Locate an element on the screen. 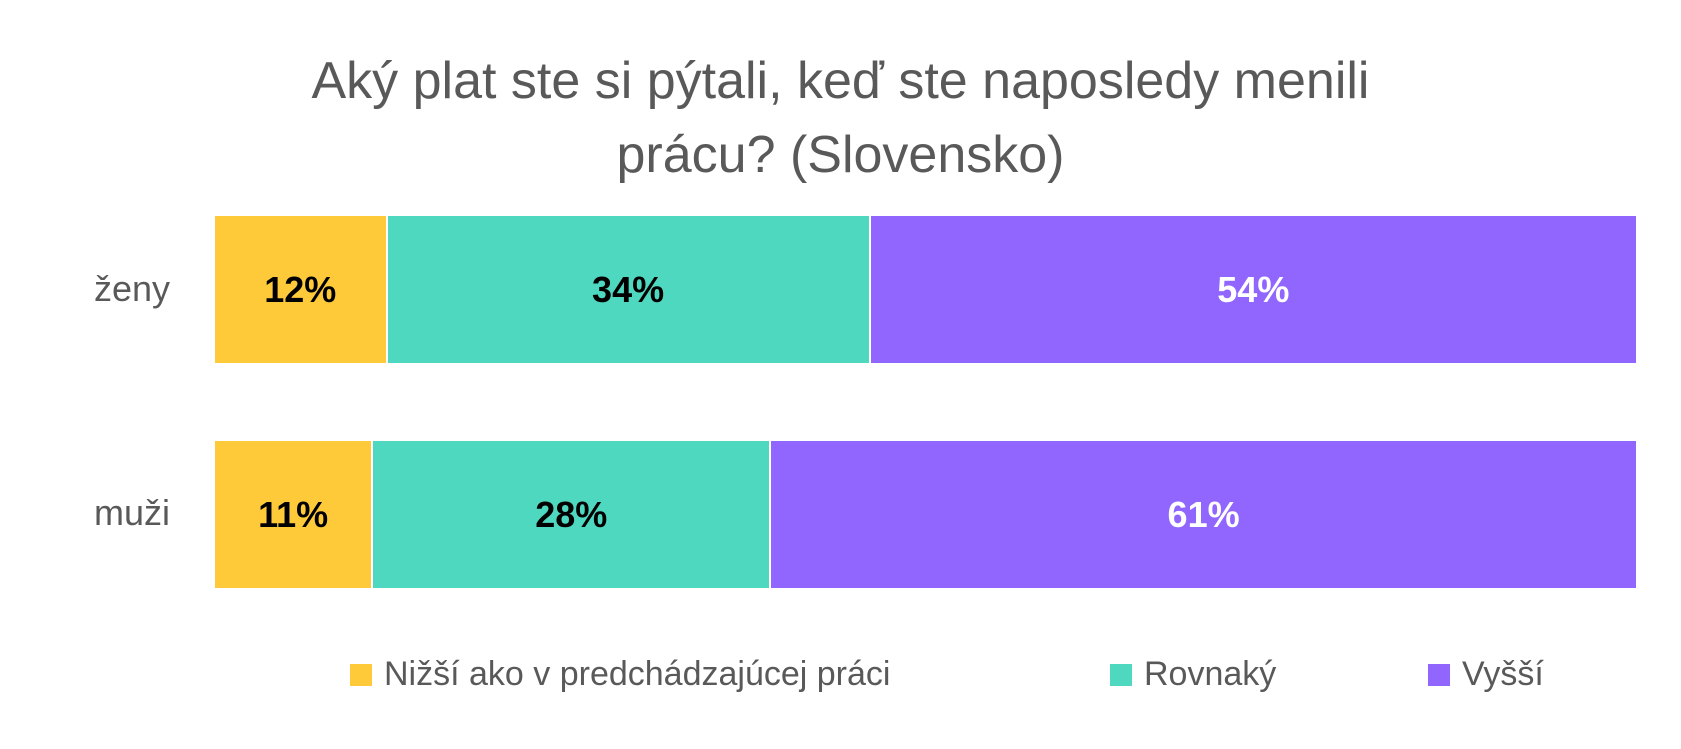  legend-label: Nižší ako v predchádzajúcej práci is located at coordinates (637, 674).